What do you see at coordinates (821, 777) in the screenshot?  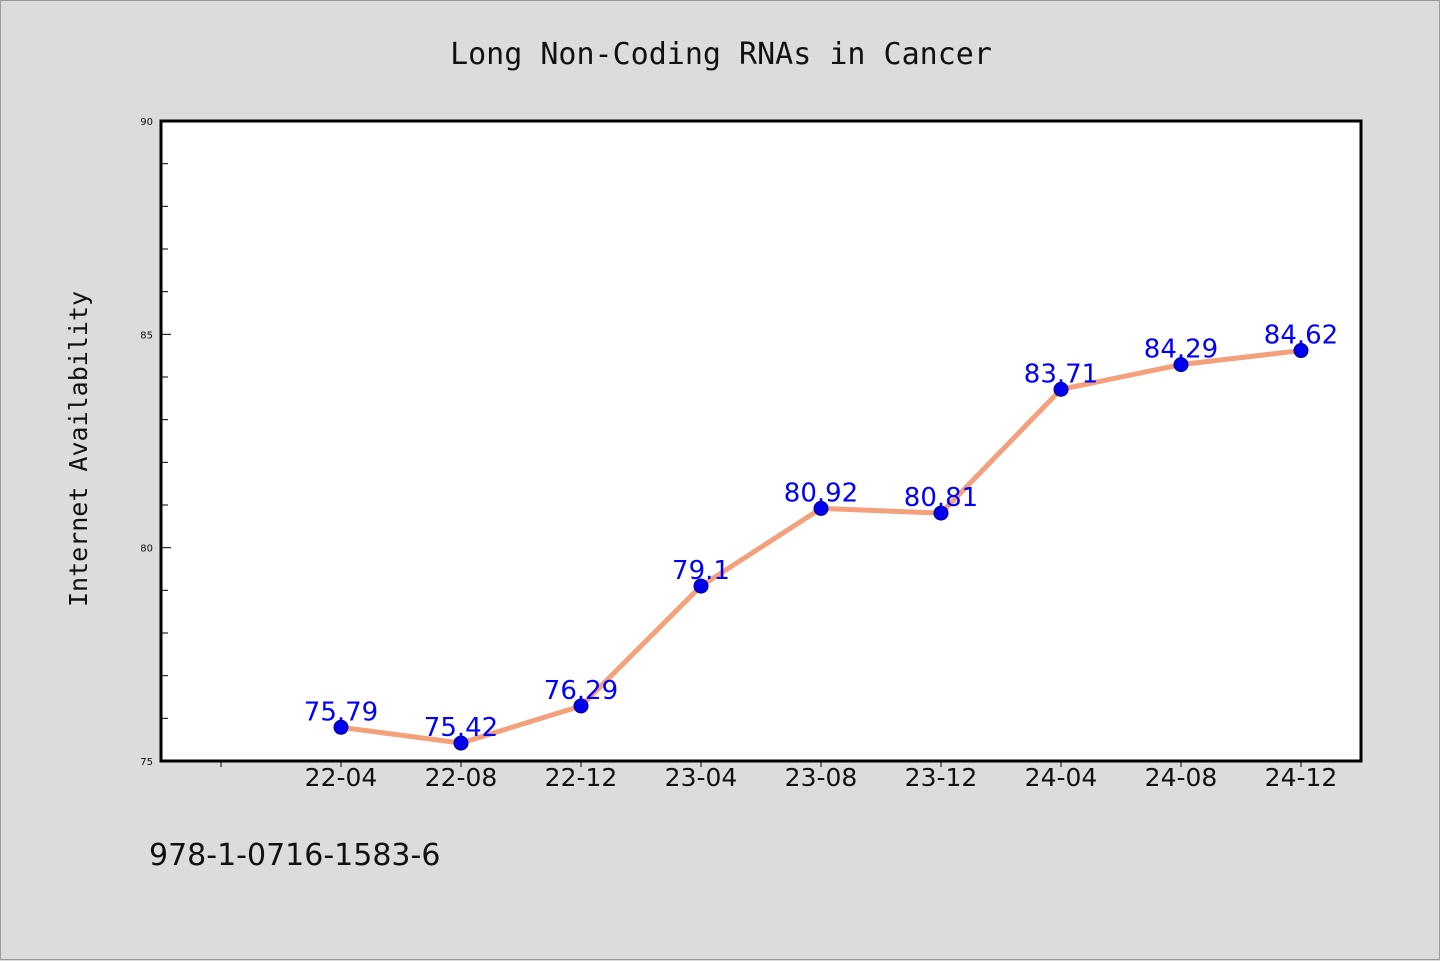 I see `x-tick-label: 23-08` at bounding box center [821, 777].